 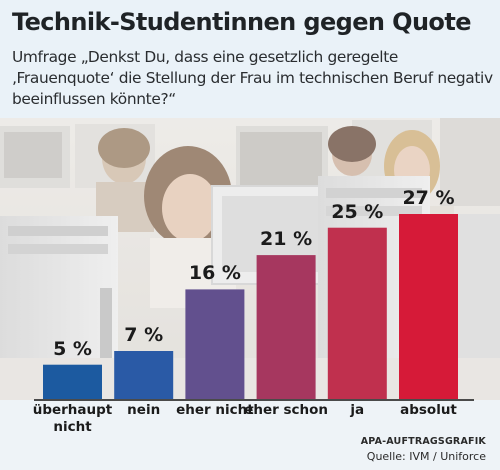 I want to click on category-label-2: nein, so click(x=144, y=410).